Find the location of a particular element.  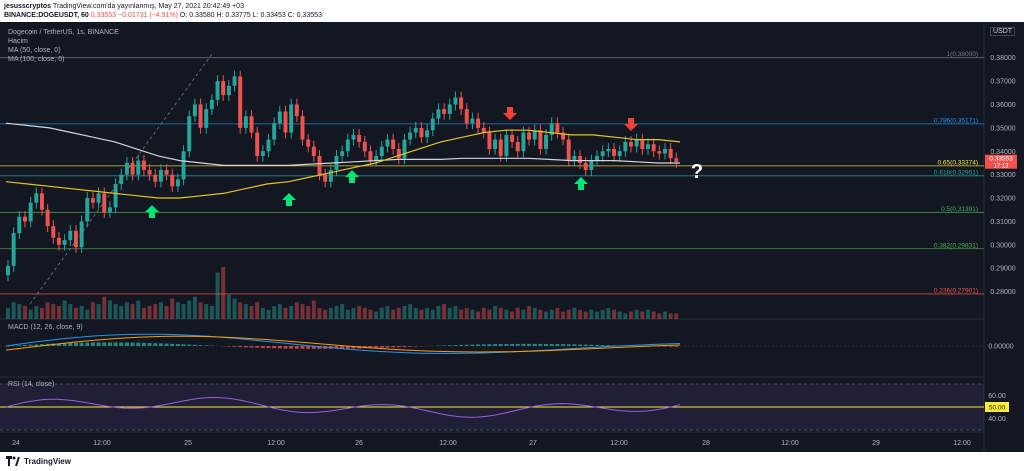

price-label-box is located at coordinates (1001, 161).